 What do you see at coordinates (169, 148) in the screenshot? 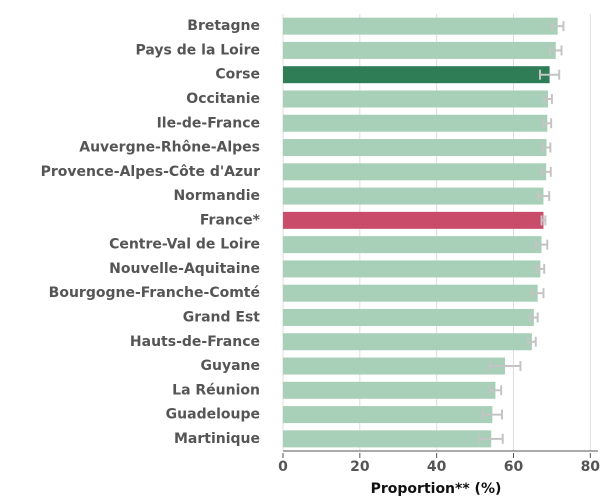
I see `y-tick-label: Auvergne-Rhône-Alpes` at bounding box center [169, 148].